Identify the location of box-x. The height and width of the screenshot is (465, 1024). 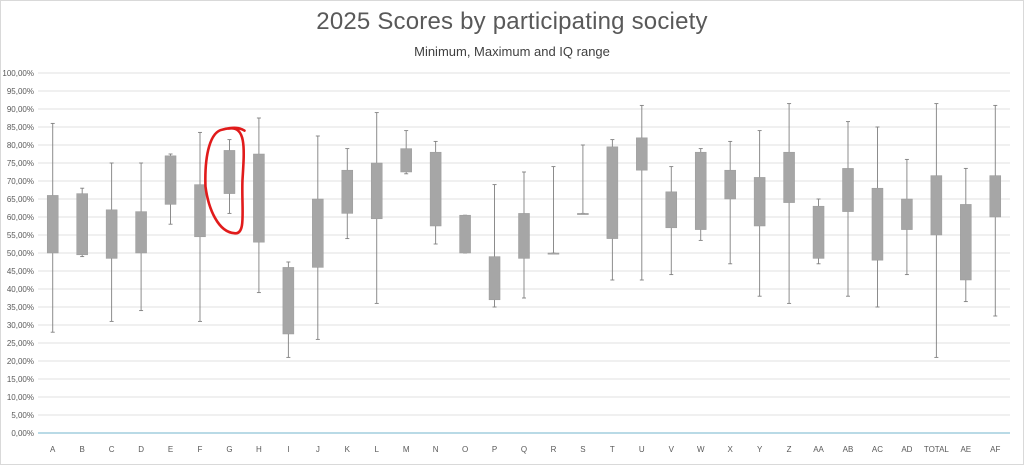
(730, 202).